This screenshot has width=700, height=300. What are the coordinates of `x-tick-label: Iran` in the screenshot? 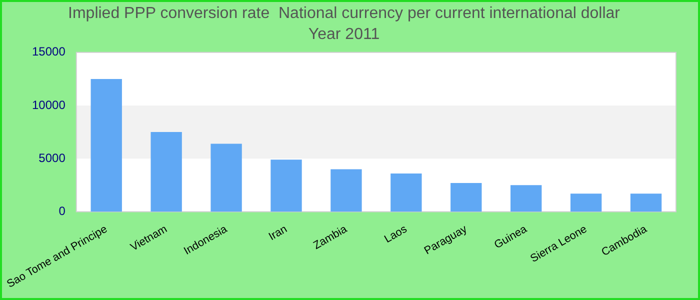 It's located at (278, 233).